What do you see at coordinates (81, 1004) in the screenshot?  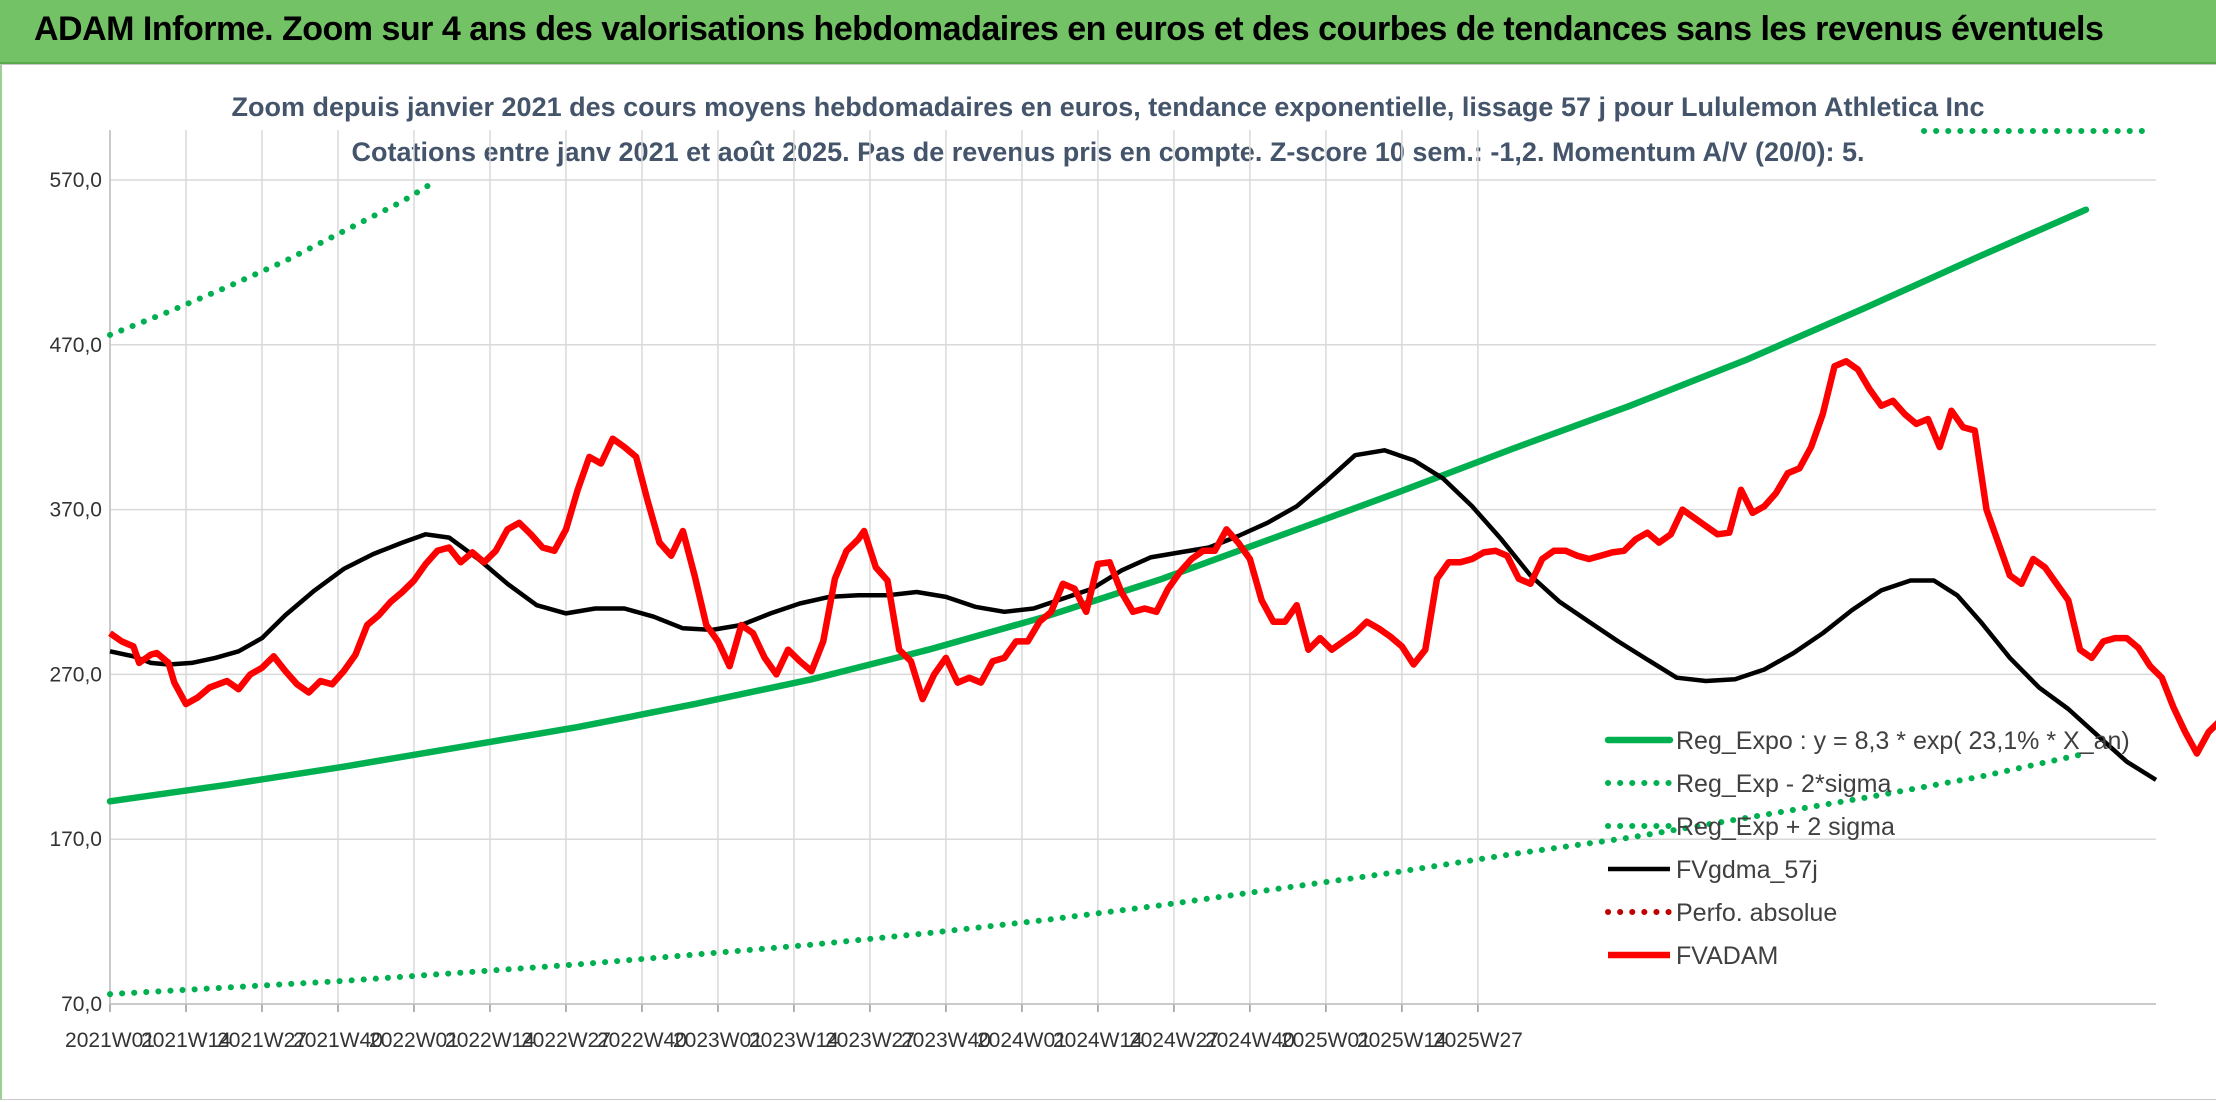 I see `y-tick-label: 70,0` at bounding box center [81, 1004].